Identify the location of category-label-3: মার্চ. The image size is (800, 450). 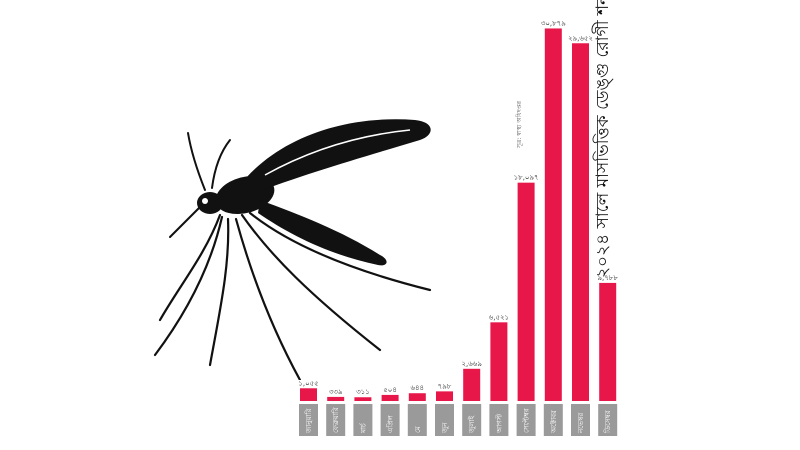
(363, 428).